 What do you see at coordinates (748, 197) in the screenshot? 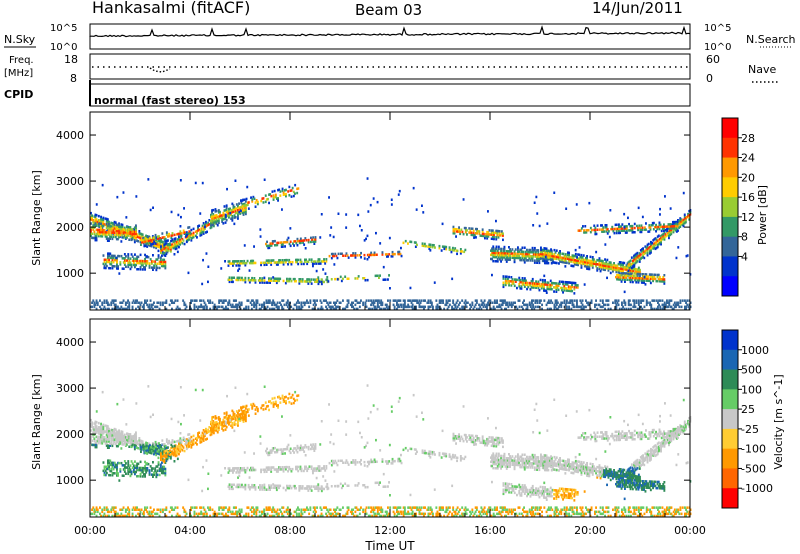
I see `colorbar-tick-label: 16` at bounding box center [748, 197].